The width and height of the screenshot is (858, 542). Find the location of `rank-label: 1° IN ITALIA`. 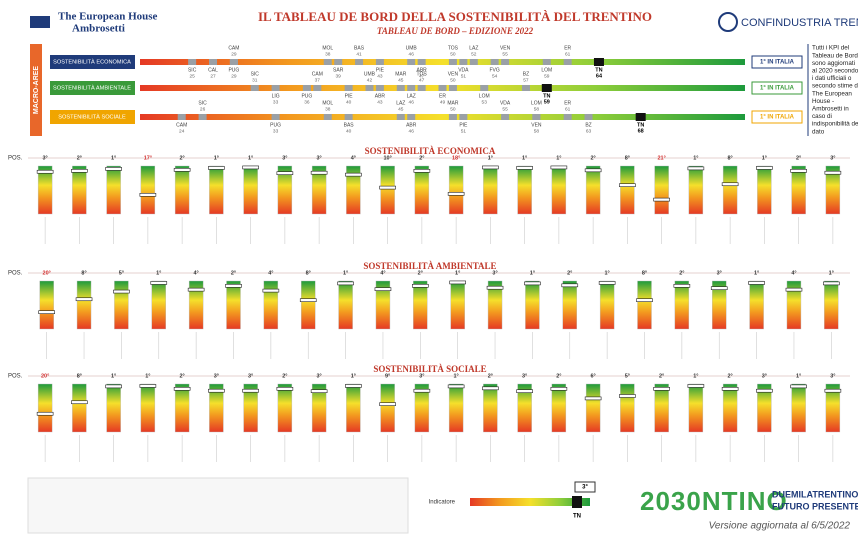

rank-label: 1° IN ITALIA is located at coordinates (777, 63).